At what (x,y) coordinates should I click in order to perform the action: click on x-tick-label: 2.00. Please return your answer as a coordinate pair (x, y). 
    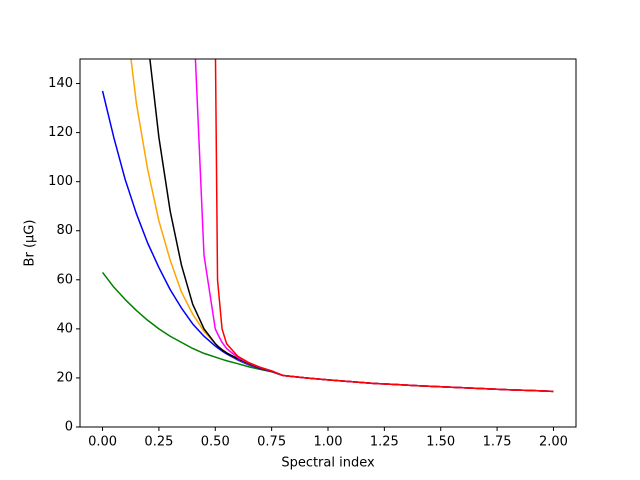
    Looking at the image, I should click on (553, 442).